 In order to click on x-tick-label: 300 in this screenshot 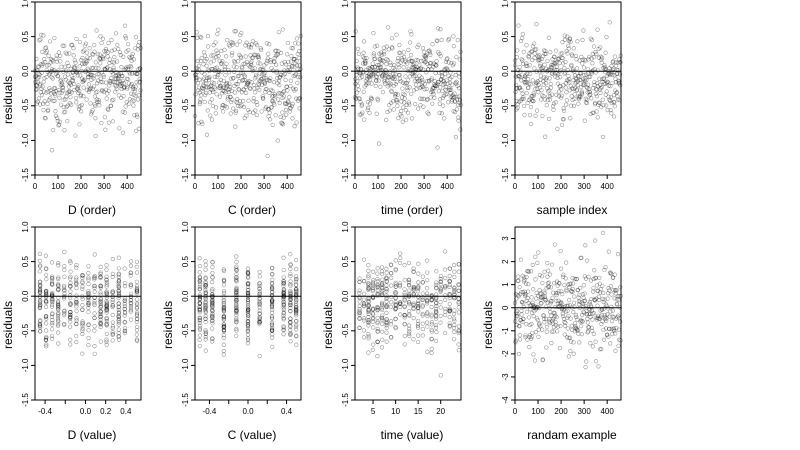, I will do `click(264, 186)`.